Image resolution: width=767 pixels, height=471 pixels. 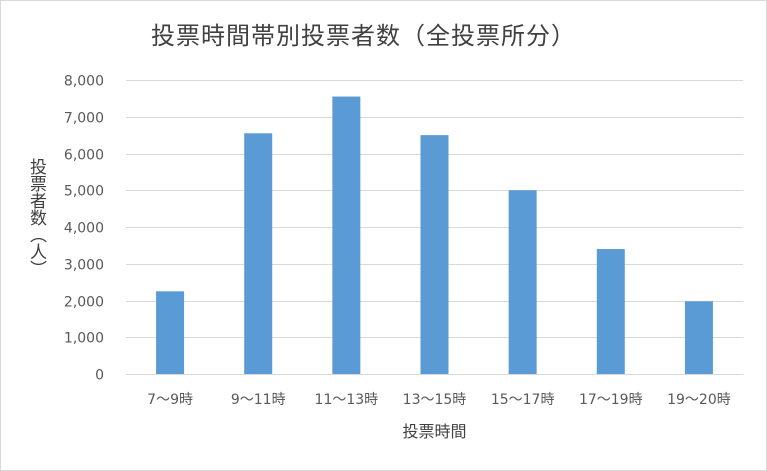 What do you see at coordinates (84, 266) in the screenshot?
I see `y-tick-label: 3,000` at bounding box center [84, 266].